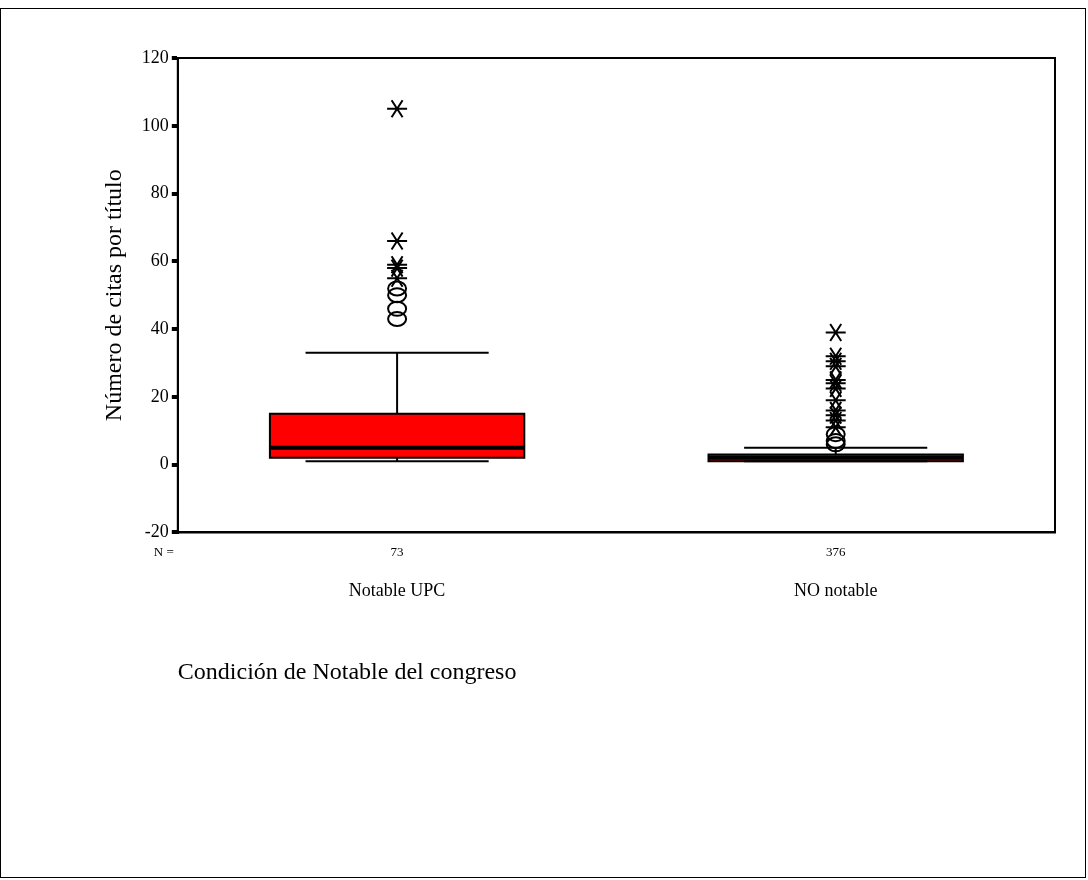  What do you see at coordinates (112, 295) in the screenshot?
I see `y-axis-title: Número de citas por título` at bounding box center [112, 295].